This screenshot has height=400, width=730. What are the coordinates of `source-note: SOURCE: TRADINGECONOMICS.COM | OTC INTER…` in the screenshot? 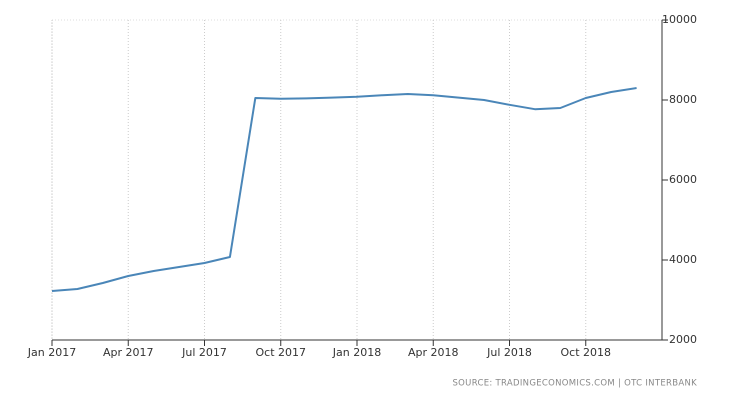 It's located at (574, 384).